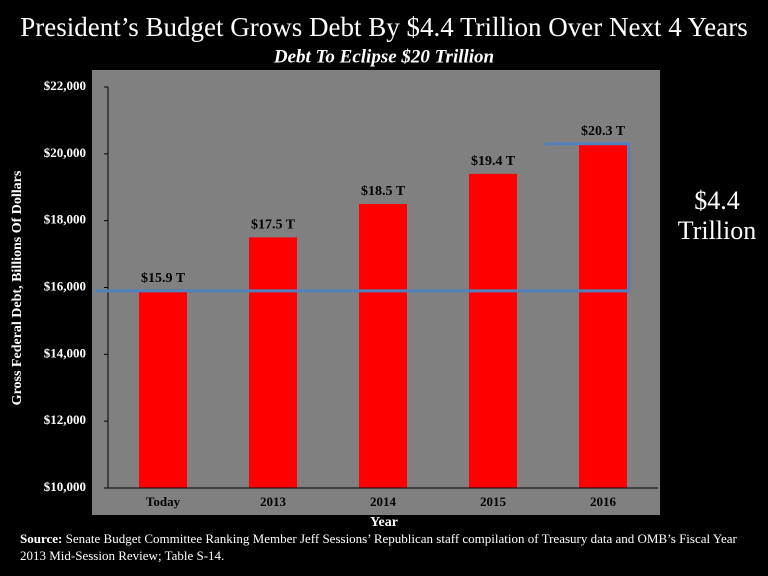 This screenshot has width=768, height=576. Describe the element at coordinates (41, 538) in the screenshot. I see `source-label: Source:` at that location.